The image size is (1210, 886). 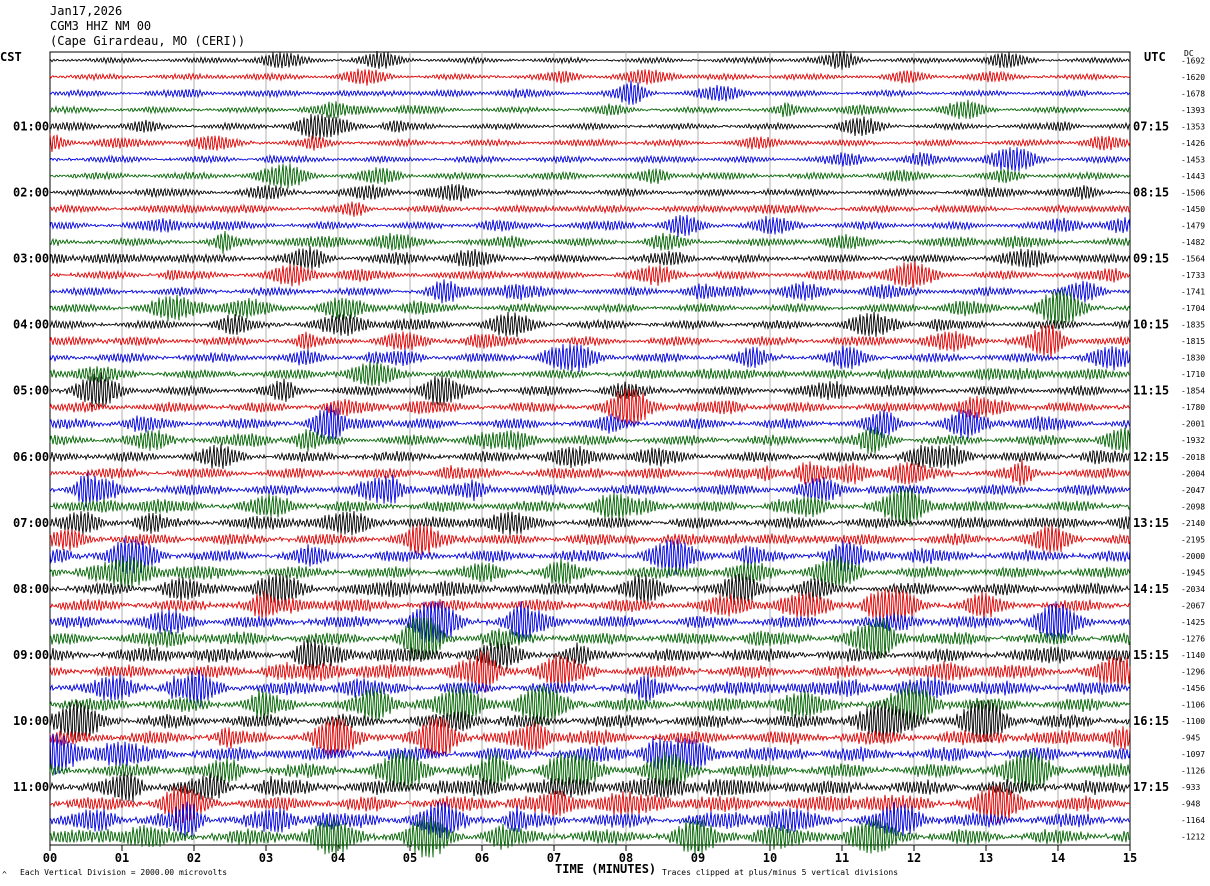 What do you see at coordinates (1193, 77) in the screenshot?
I see `dc-offset-label: -1620` at bounding box center [1193, 77].